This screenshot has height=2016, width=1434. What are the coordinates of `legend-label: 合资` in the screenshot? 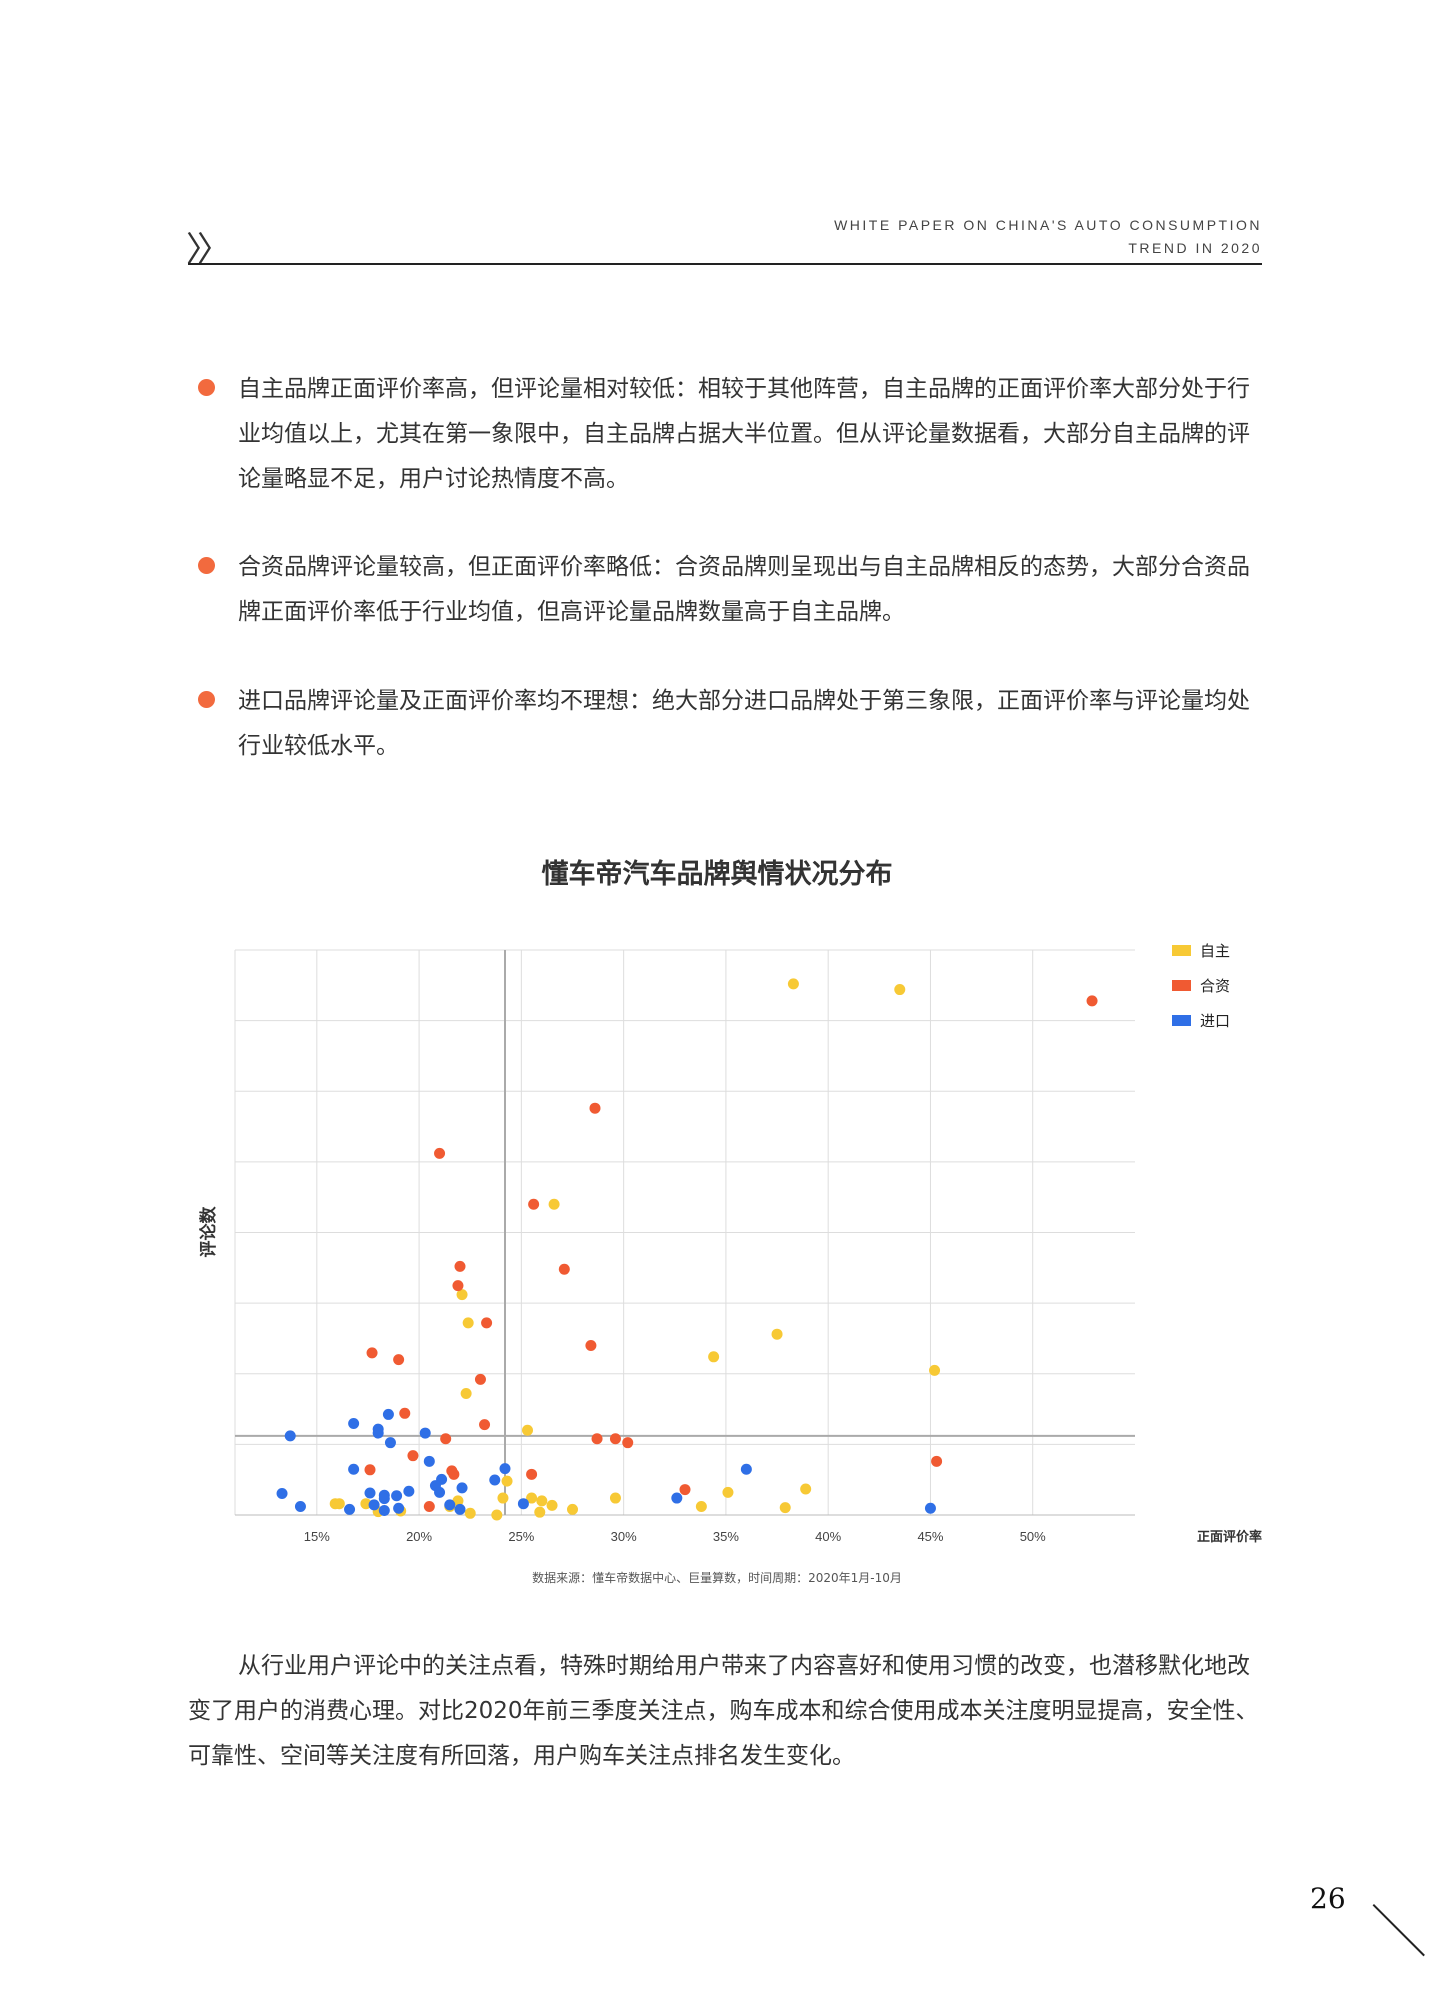 It's located at (1215, 986).